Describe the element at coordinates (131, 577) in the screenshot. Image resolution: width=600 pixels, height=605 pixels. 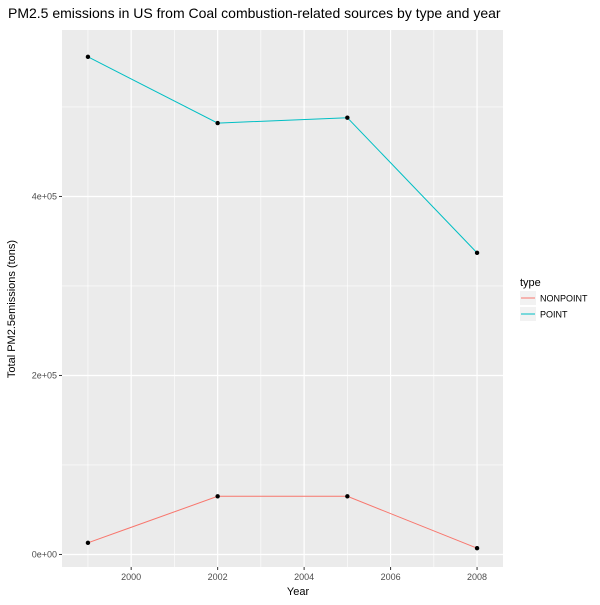
I see `x-tick-label: 2000` at that location.